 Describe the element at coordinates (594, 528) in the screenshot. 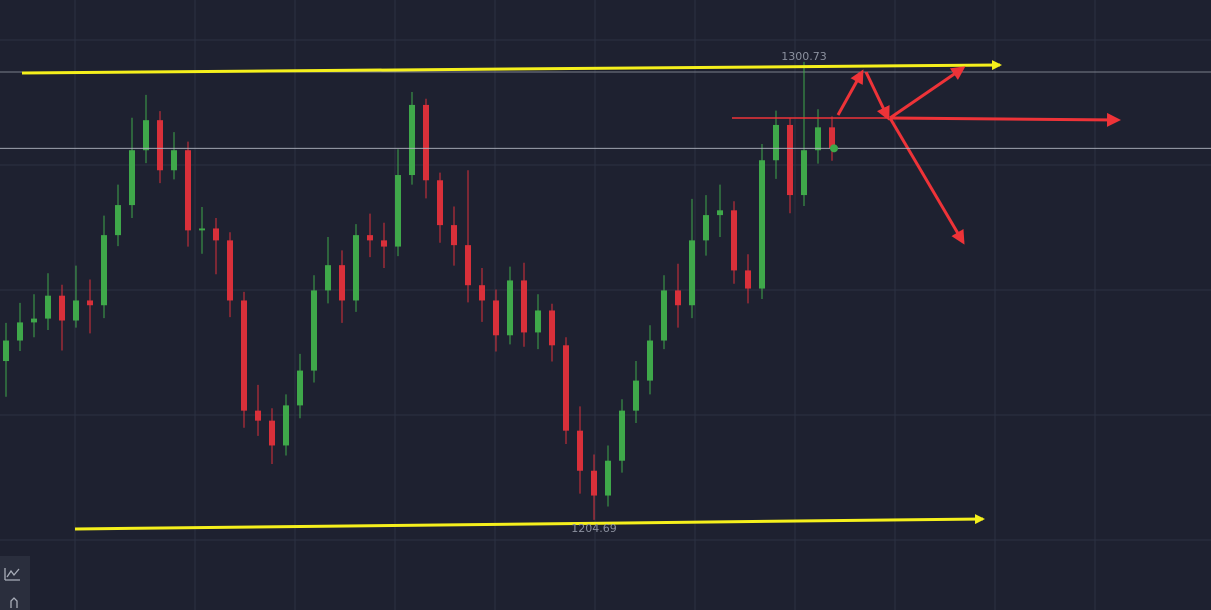

I see `min-price-label: 1204.69` at that location.